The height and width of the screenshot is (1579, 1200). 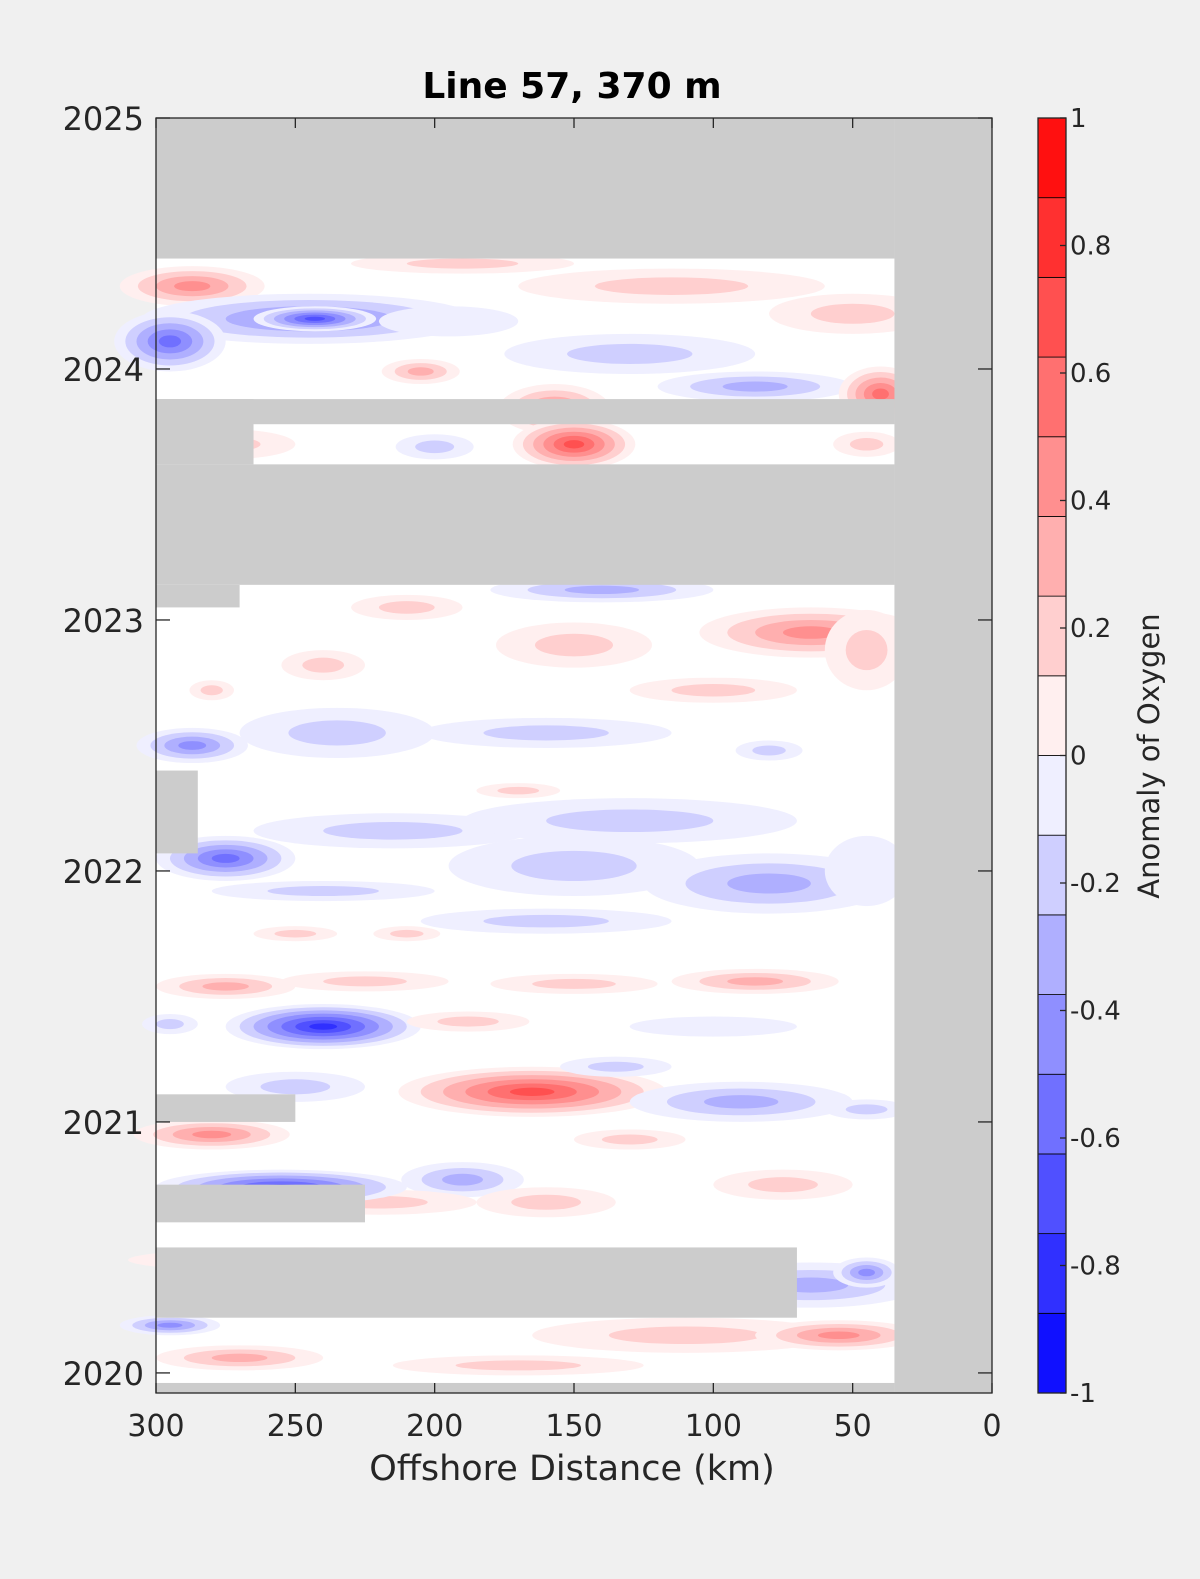 I want to click on x-tick-label: 50, so click(x=853, y=1426).